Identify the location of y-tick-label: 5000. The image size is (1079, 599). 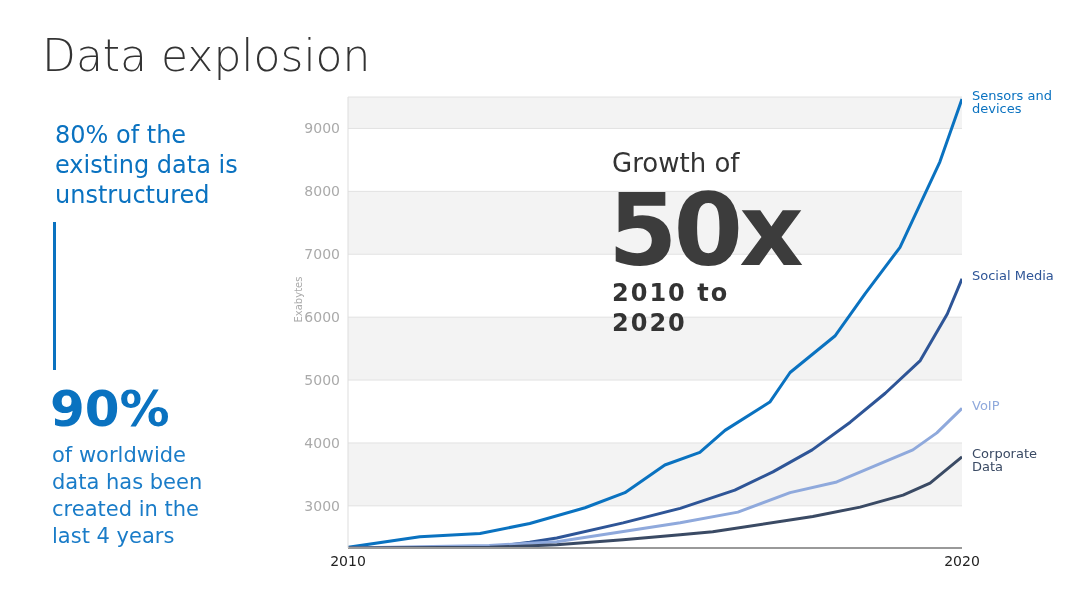
(322, 380).